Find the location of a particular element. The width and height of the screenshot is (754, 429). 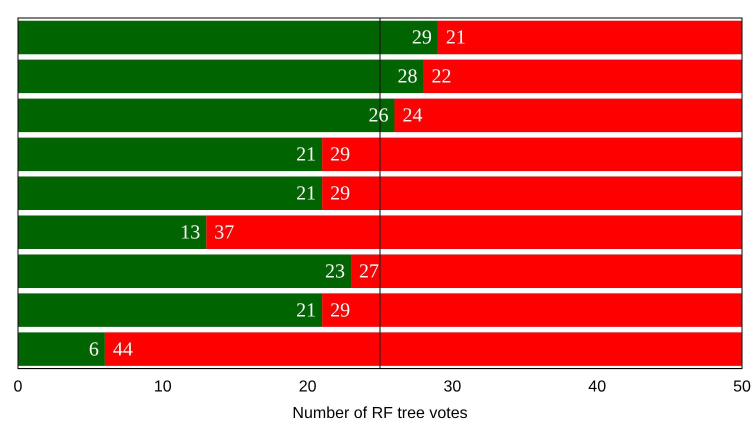

data-label: 23 is located at coordinates (335, 271).